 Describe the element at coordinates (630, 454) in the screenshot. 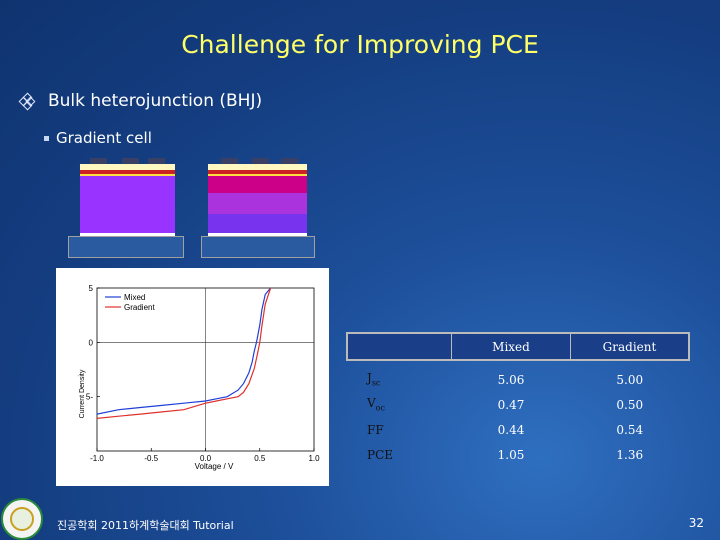

I see `table-cell-gradient: 1.36` at that location.